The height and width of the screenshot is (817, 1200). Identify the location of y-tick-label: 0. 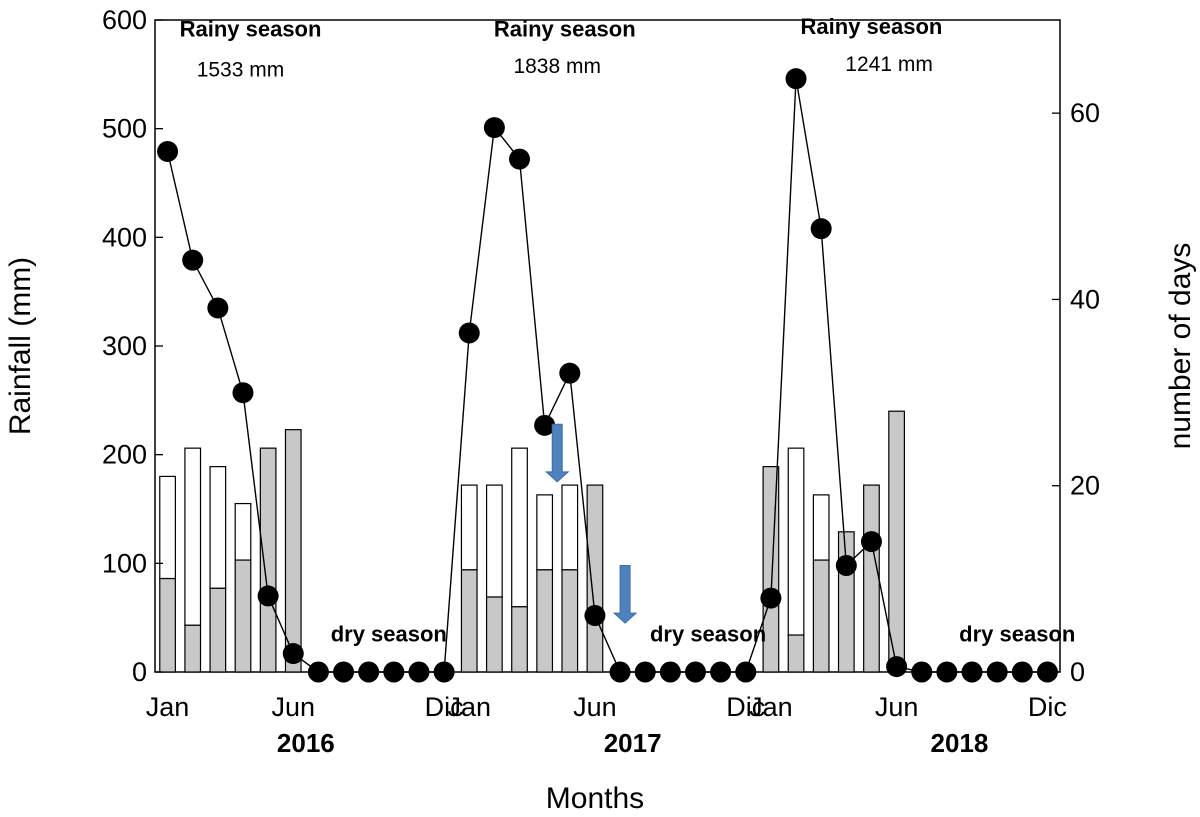
(139, 672).